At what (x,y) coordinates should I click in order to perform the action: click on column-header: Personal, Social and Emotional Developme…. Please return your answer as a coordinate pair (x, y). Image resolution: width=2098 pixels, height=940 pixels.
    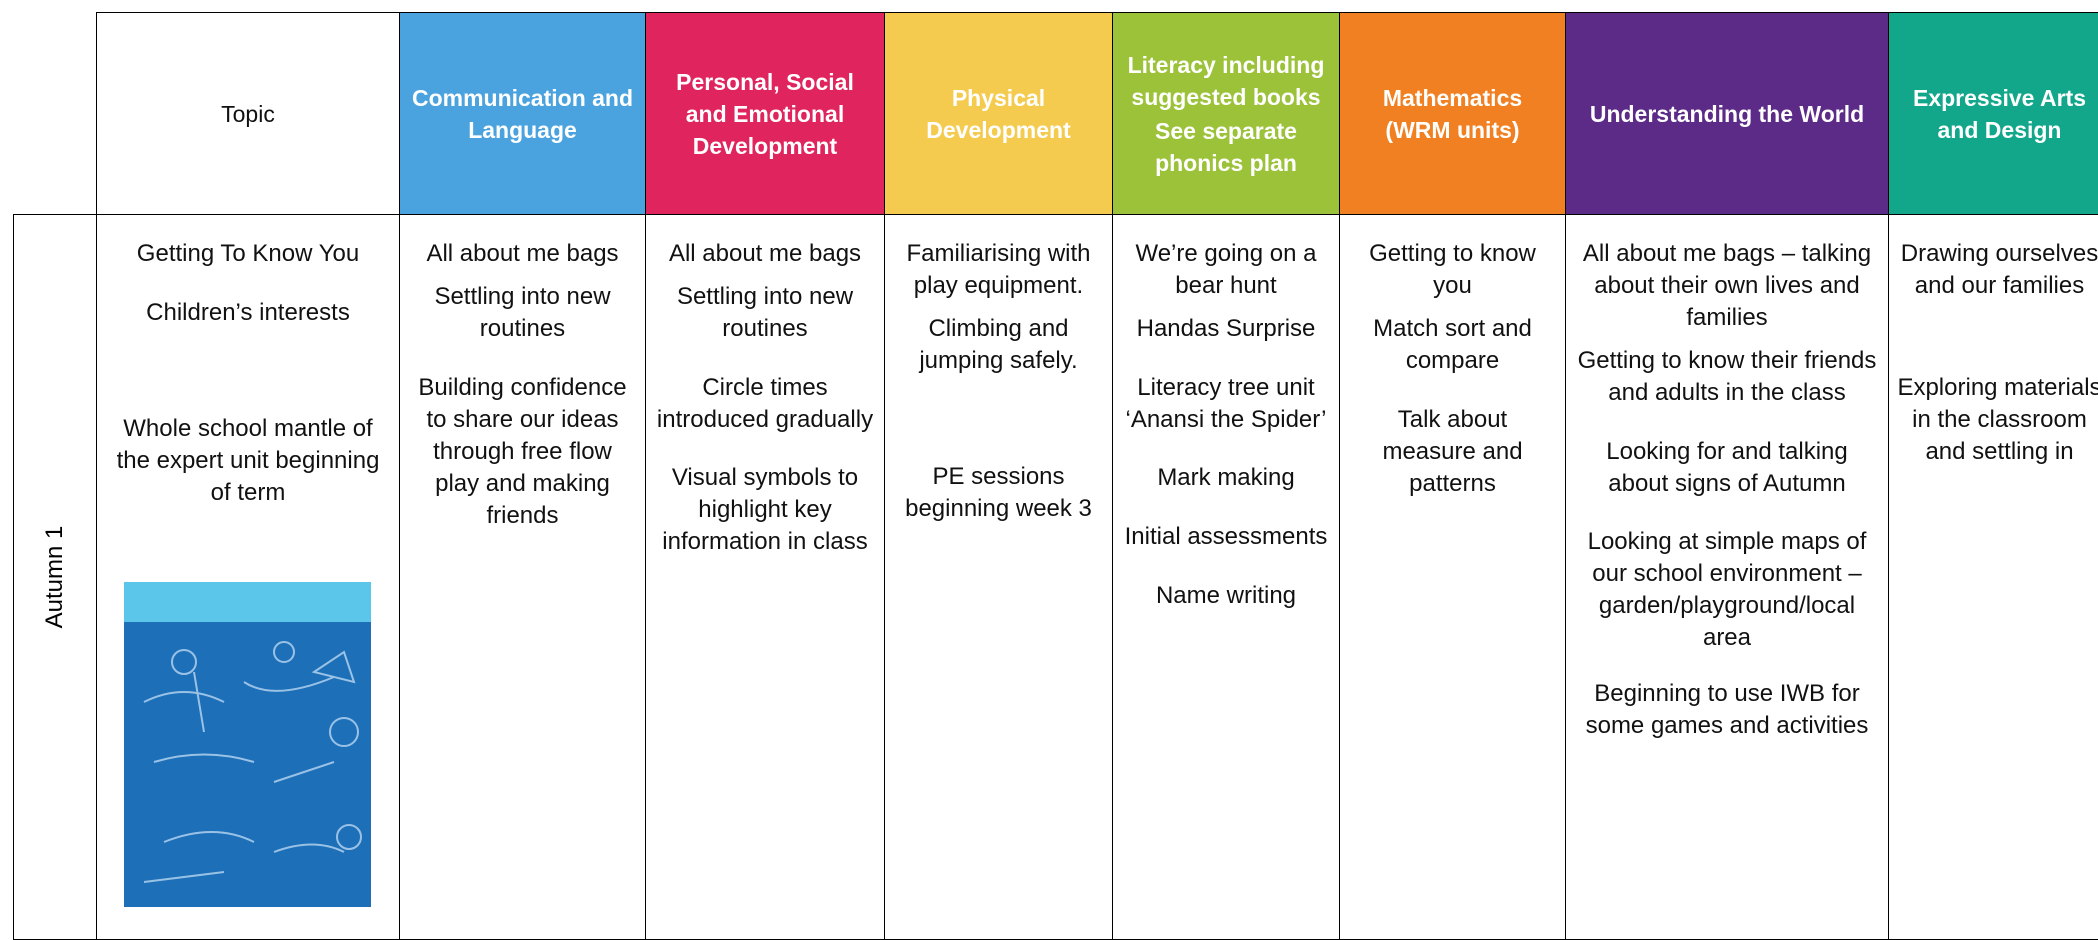
    Looking at the image, I should click on (765, 113).